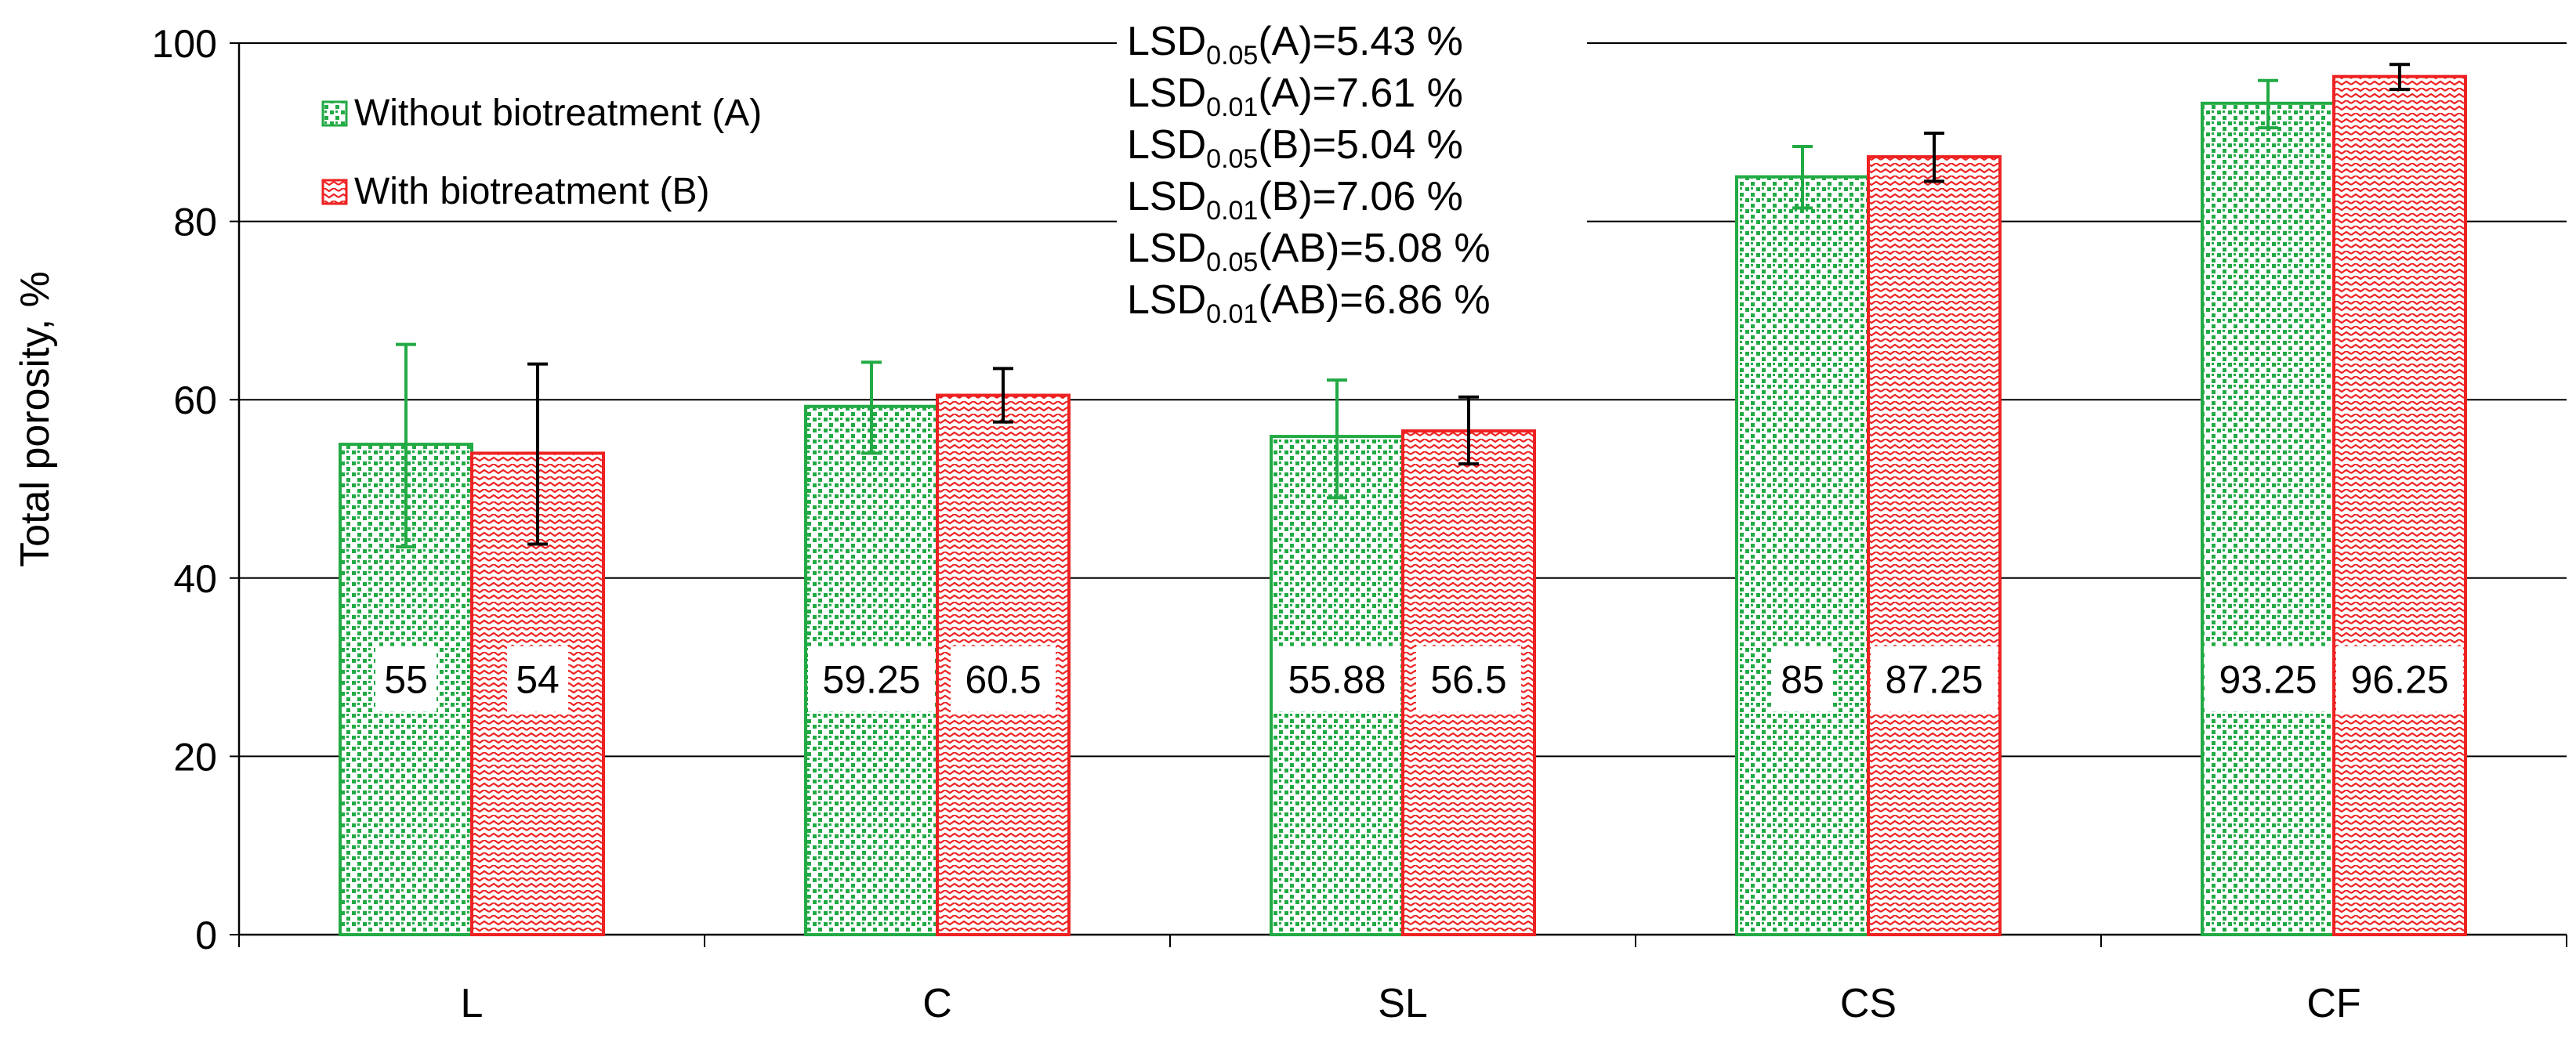 This screenshot has width=2576, height=1042. Describe the element at coordinates (1295, 148) in the screenshot. I see `lsd-annotation-3: LSD0.05(B)=5.04 %` at that location.